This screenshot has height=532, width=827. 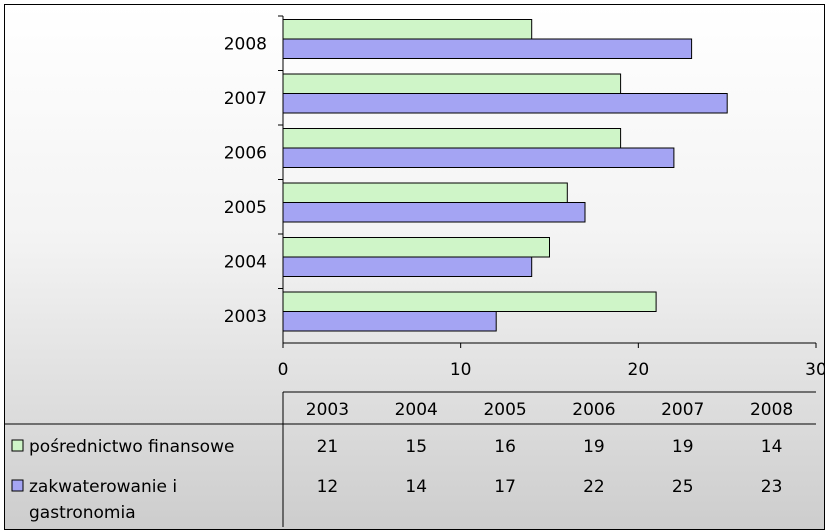 What do you see at coordinates (245, 44) in the screenshot?
I see `y-tick-label: 2008` at bounding box center [245, 44].